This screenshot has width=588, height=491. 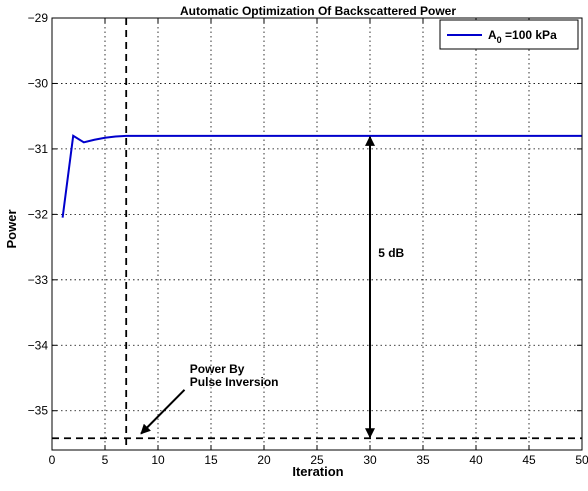 What do you see at coordinates (492, 35) in the screenshot?
I see `legend-entry-main: A` at bounding box center [492, 35].